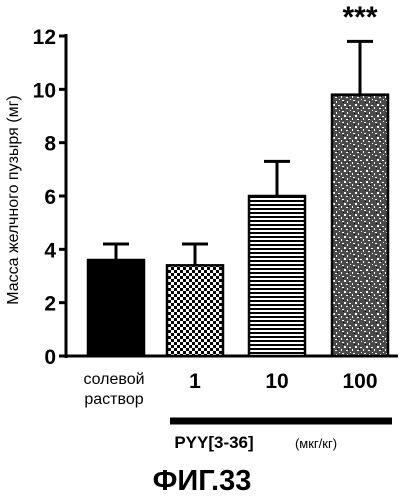 This screenshot has width=404, height=500. I want to click on y-tick-label: 12, so click(44, 37).